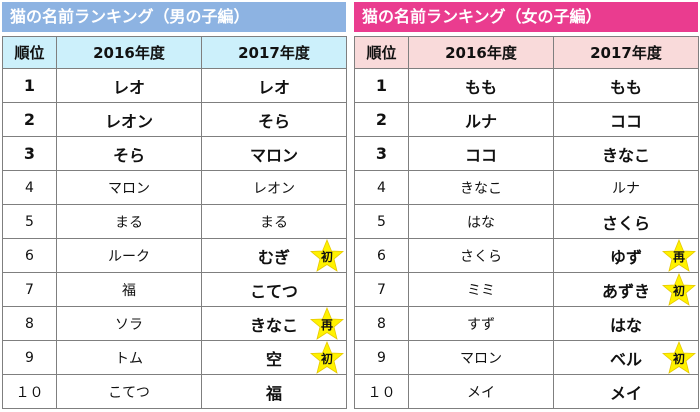 Image resolution: width=700 pixels, height=412 pixels. What do you see at coordinates (626, 323) in the screenshot?
I see `name-2017-cell: はな` at bounding box center [626, 323].